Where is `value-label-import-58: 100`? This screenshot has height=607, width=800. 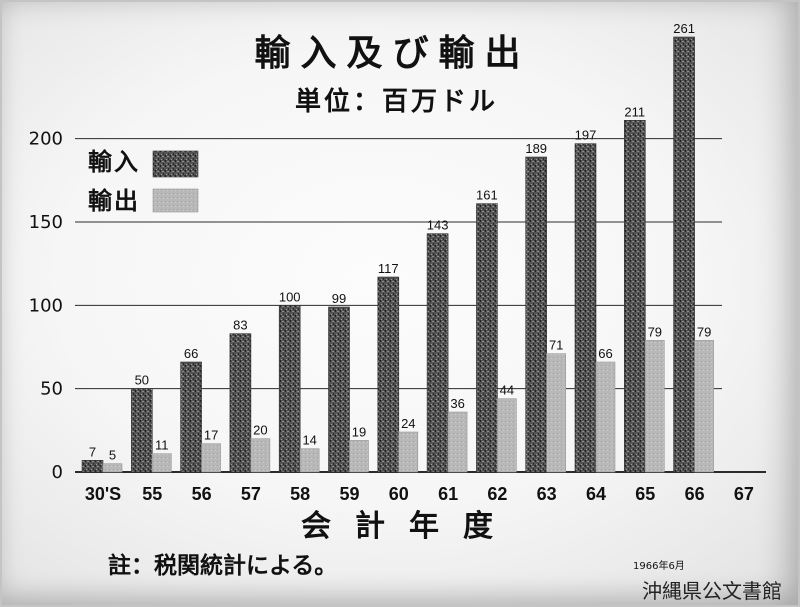 value-label-import-58: 100 is located at coordinates (290, 296).